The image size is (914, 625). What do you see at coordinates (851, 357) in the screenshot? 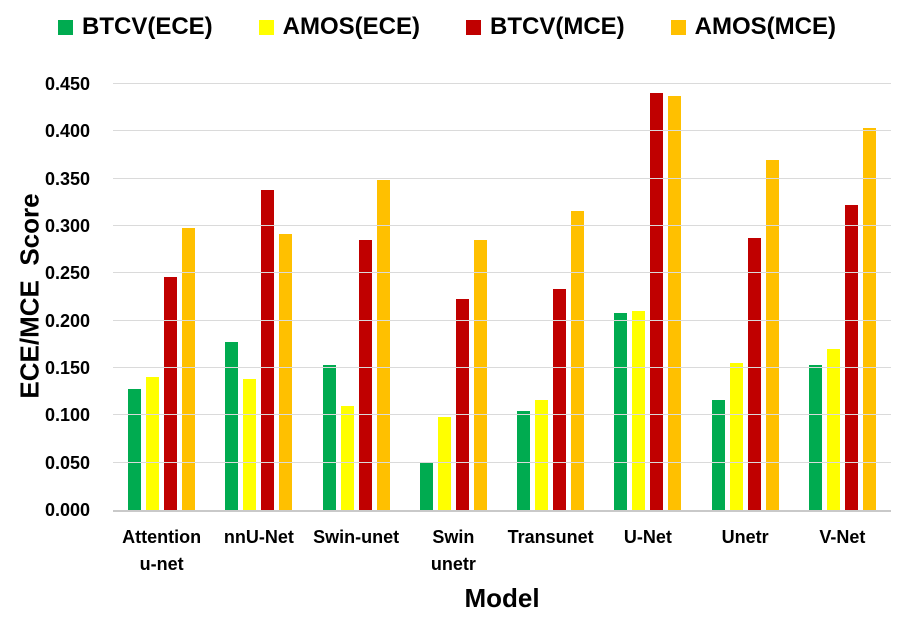
I see `bar-btcv-mce-v-net` at bounding box center [851, 357].